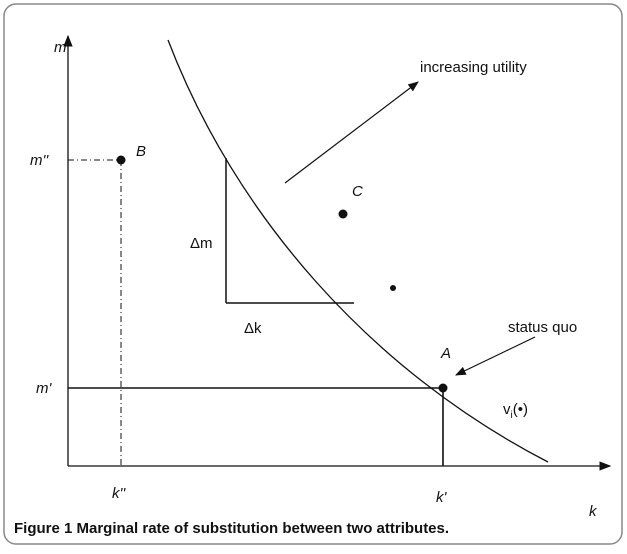 Image resolution: width=627 pixels, height=554 pixels. I want to click on utility-arrow, so click(351, 132).